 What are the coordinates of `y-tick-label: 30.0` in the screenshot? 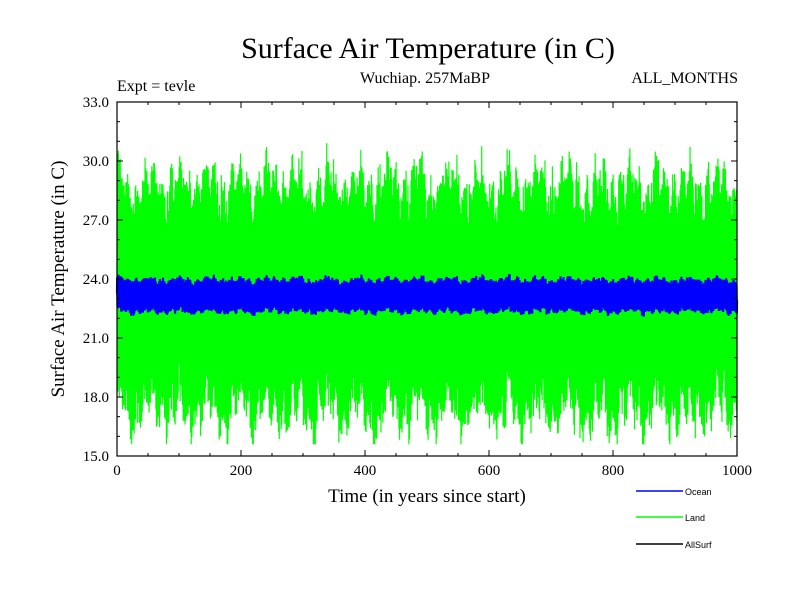 It's located at (96, 162).